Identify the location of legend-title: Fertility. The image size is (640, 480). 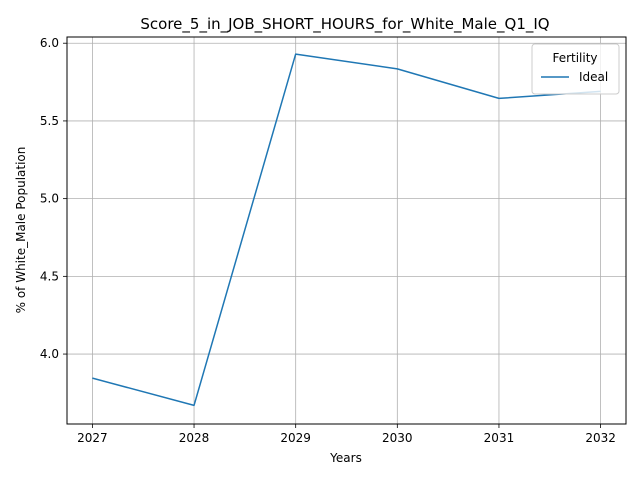
(574, 58).